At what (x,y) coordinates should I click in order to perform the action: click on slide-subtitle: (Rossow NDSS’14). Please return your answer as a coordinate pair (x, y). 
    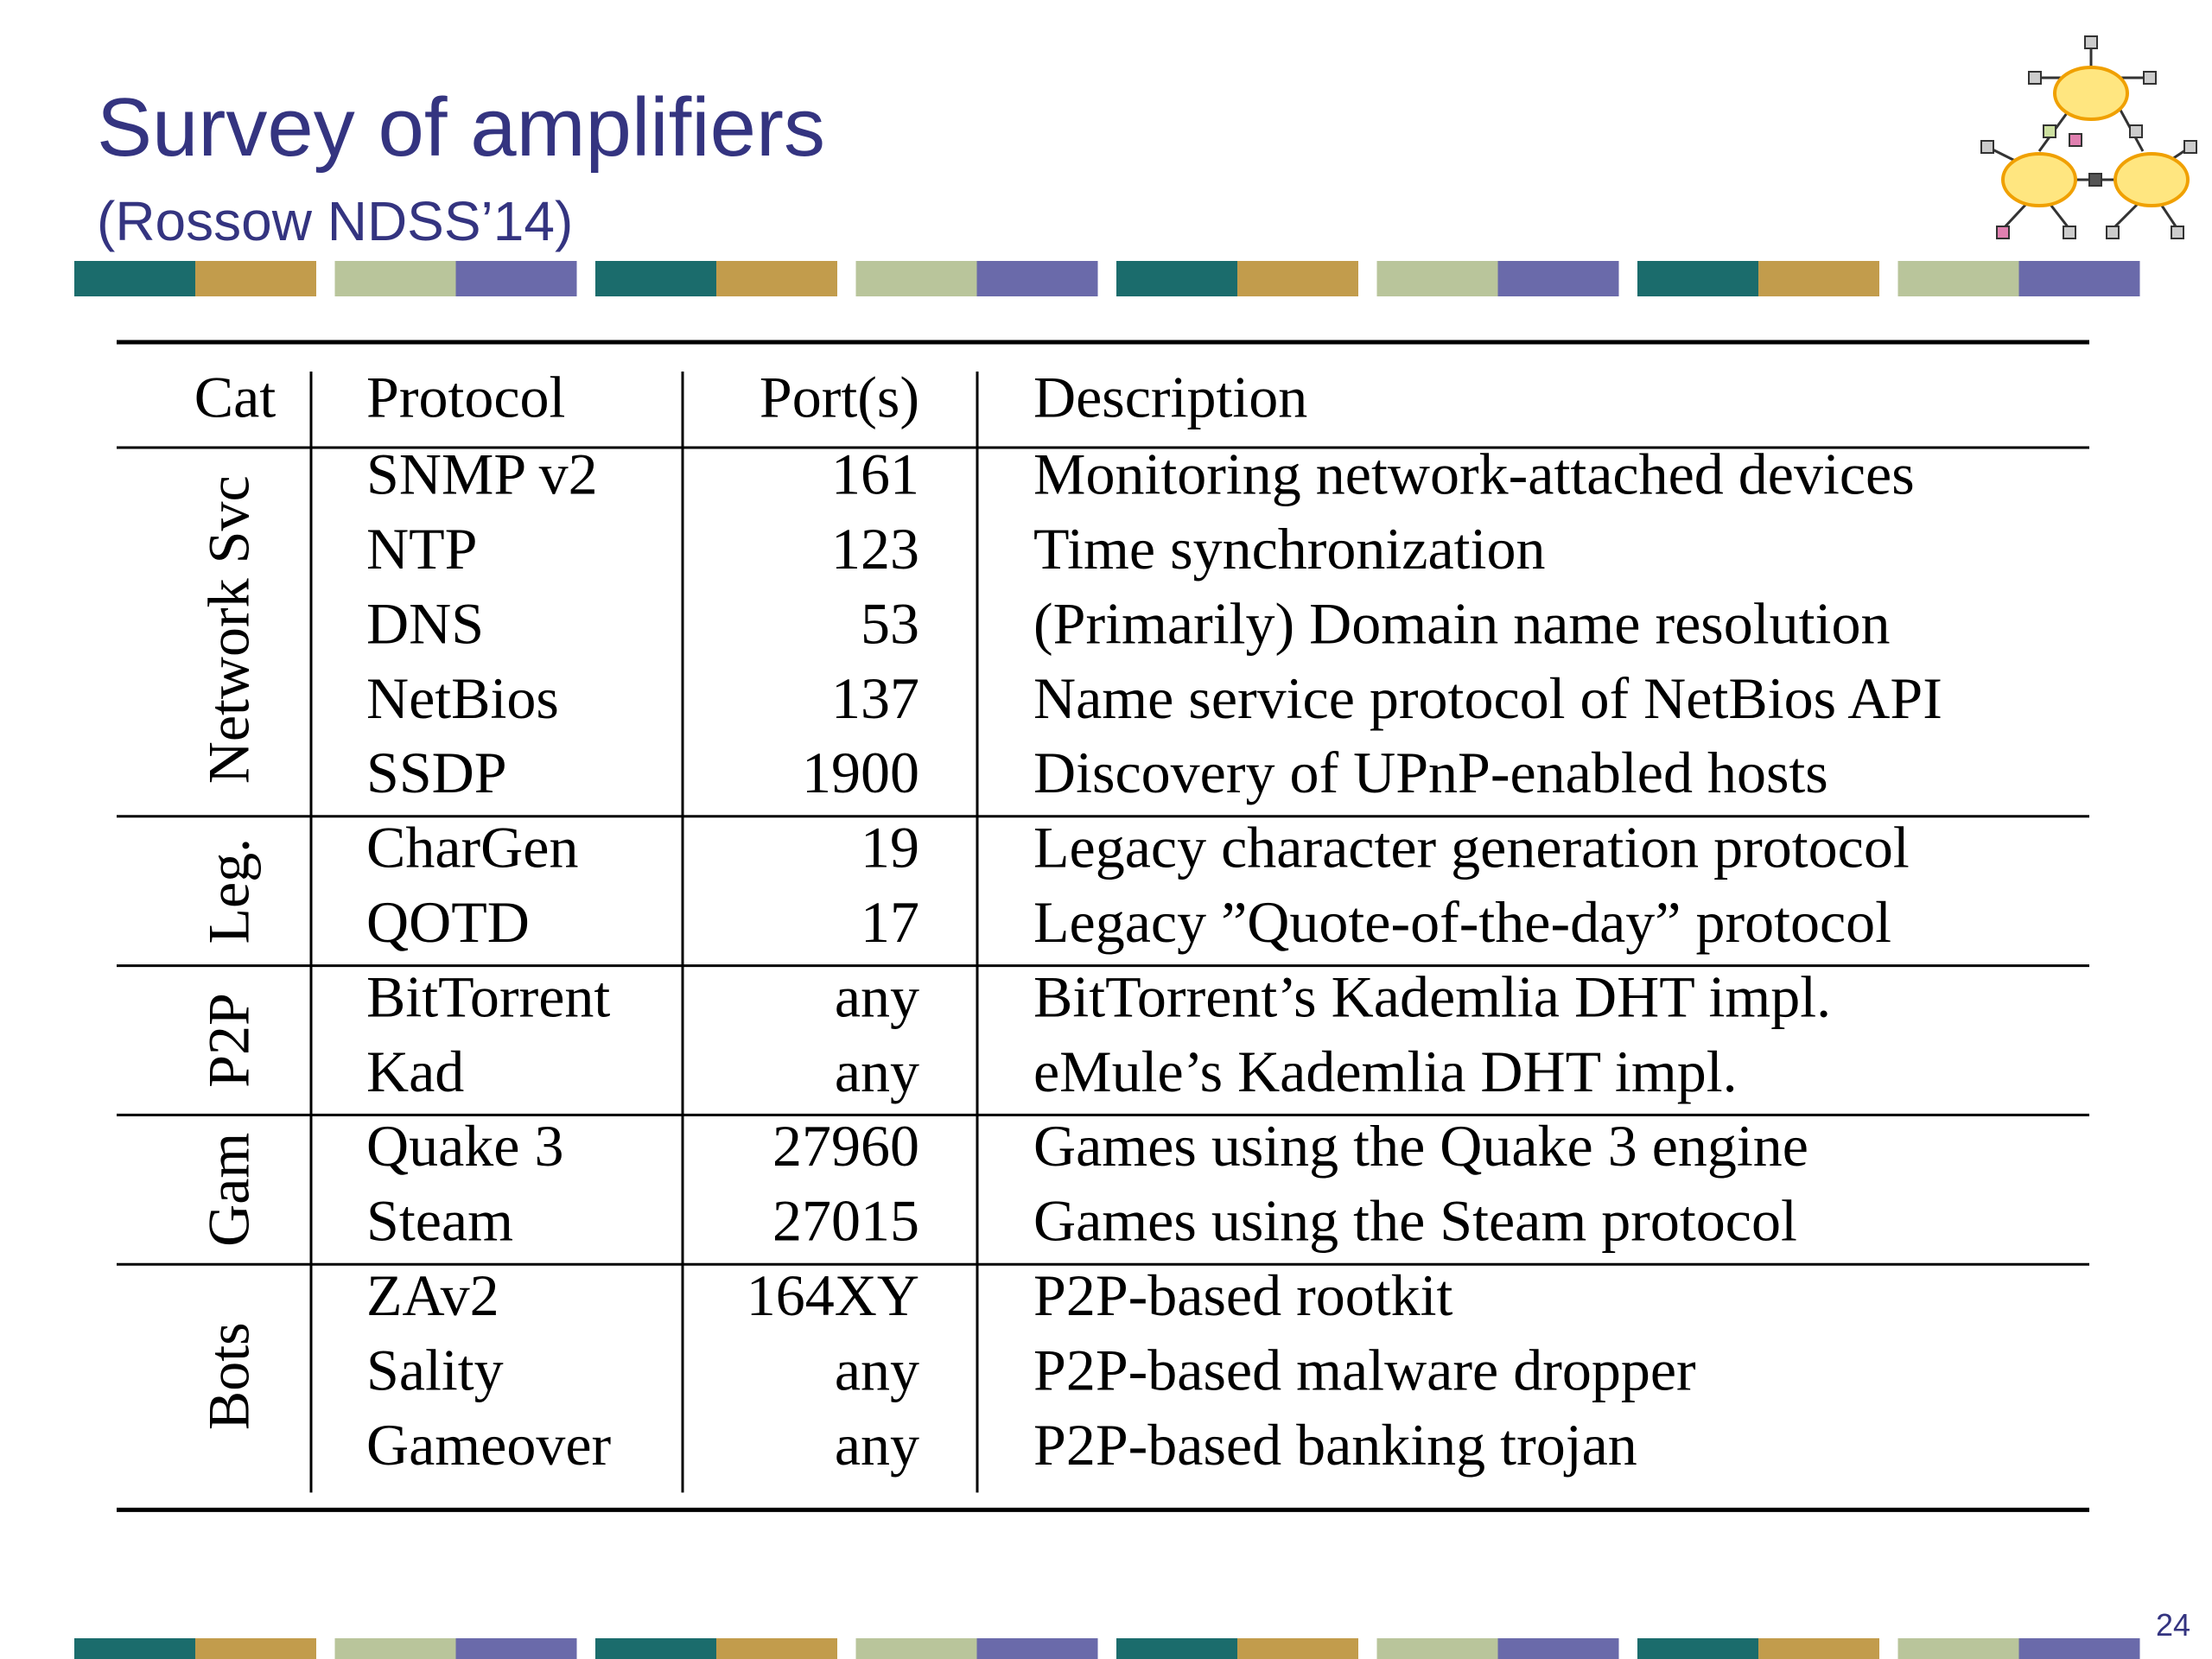
    Looking at the image, I should click on (335, 221).